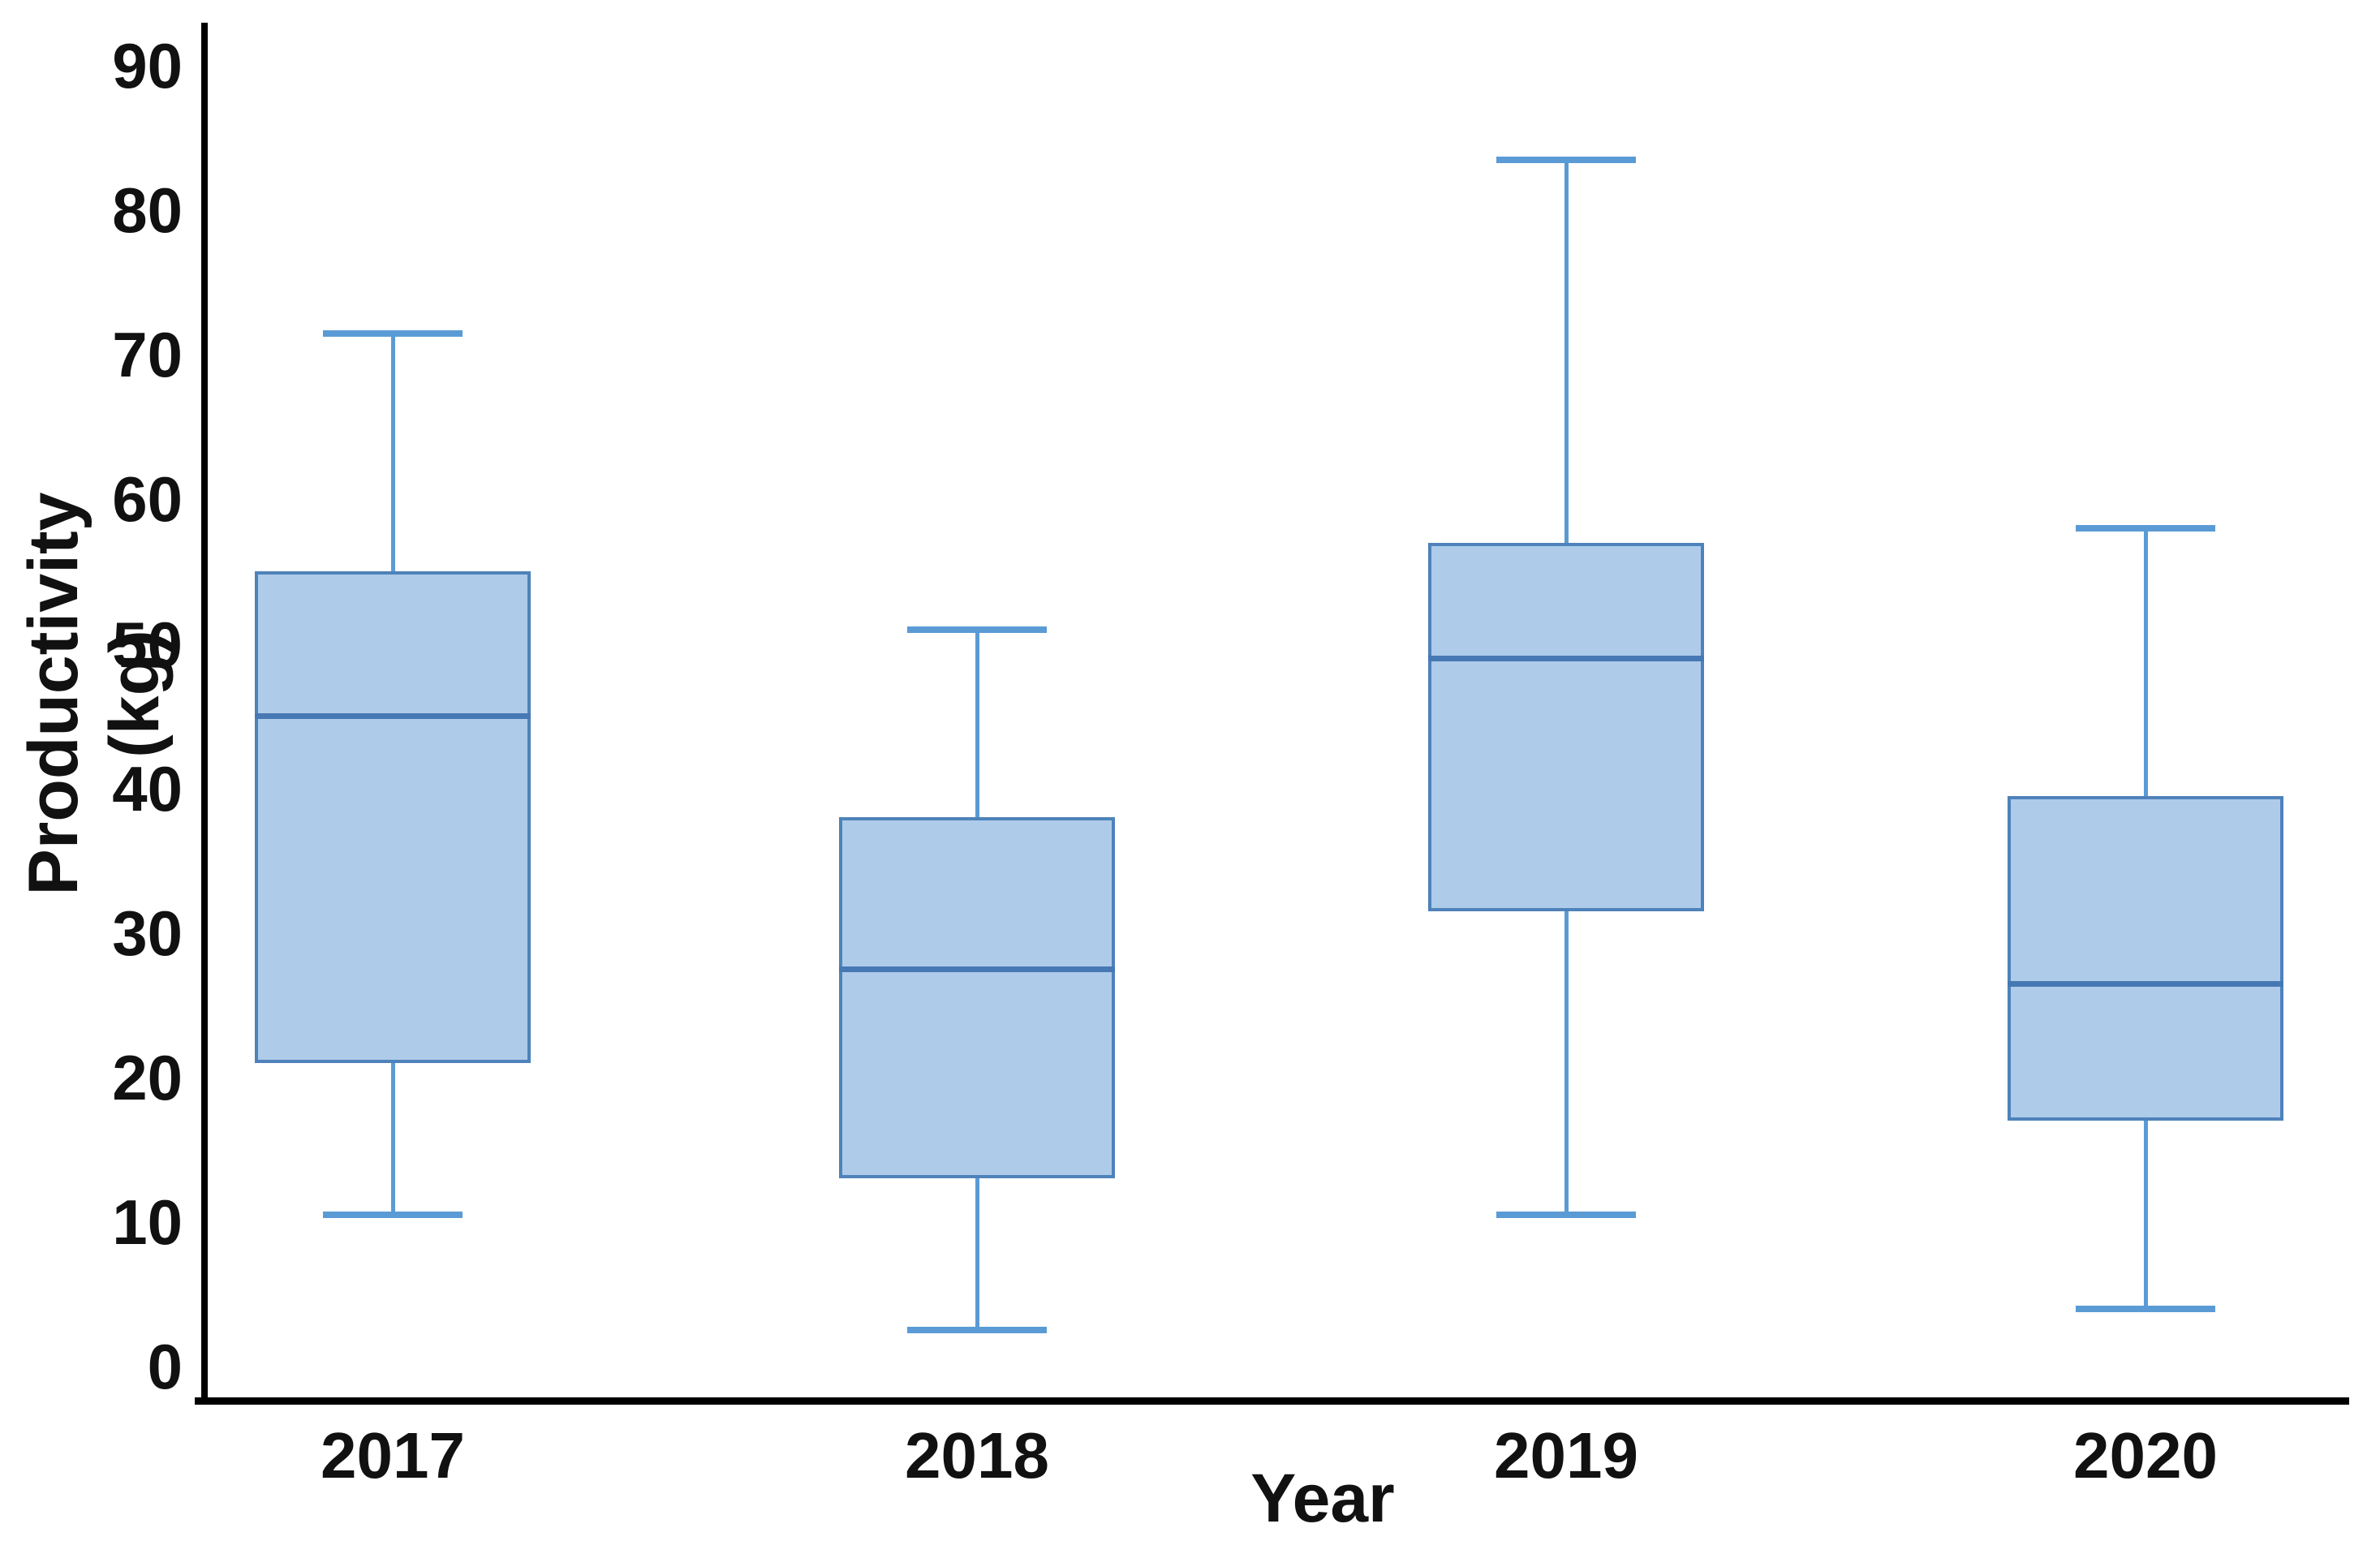 Image resolution: width=2380 pixels, height=1541 pixels. I want to click on y-tick-label-20: 20, so click(147, 1077).